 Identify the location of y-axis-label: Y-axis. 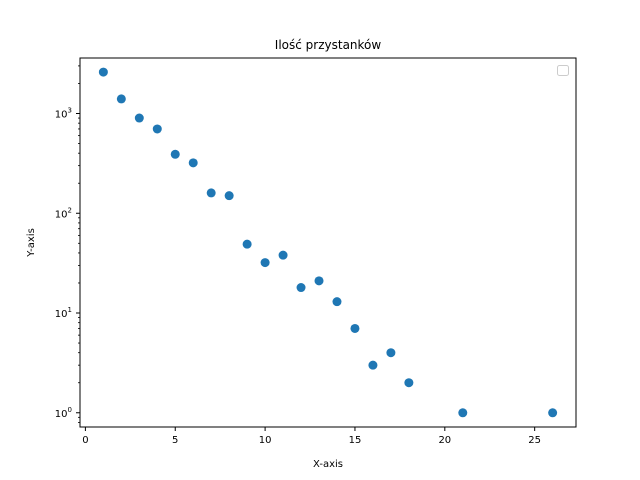
(31, 243).